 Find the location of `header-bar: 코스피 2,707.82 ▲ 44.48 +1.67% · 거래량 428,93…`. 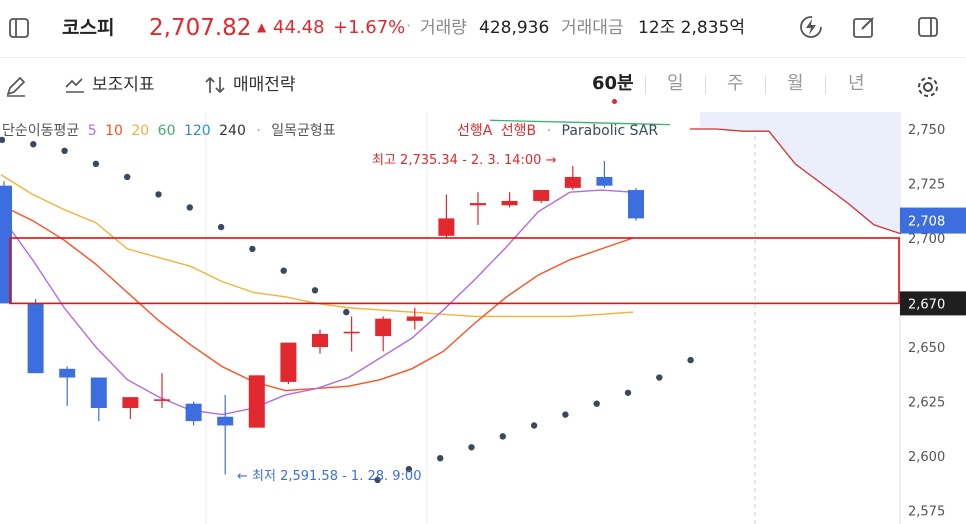

header-bar: 코스피 2,707.82 ▲ 44.48 +1.67% · 거래량 428,93… is located at coordinates (483, 29).